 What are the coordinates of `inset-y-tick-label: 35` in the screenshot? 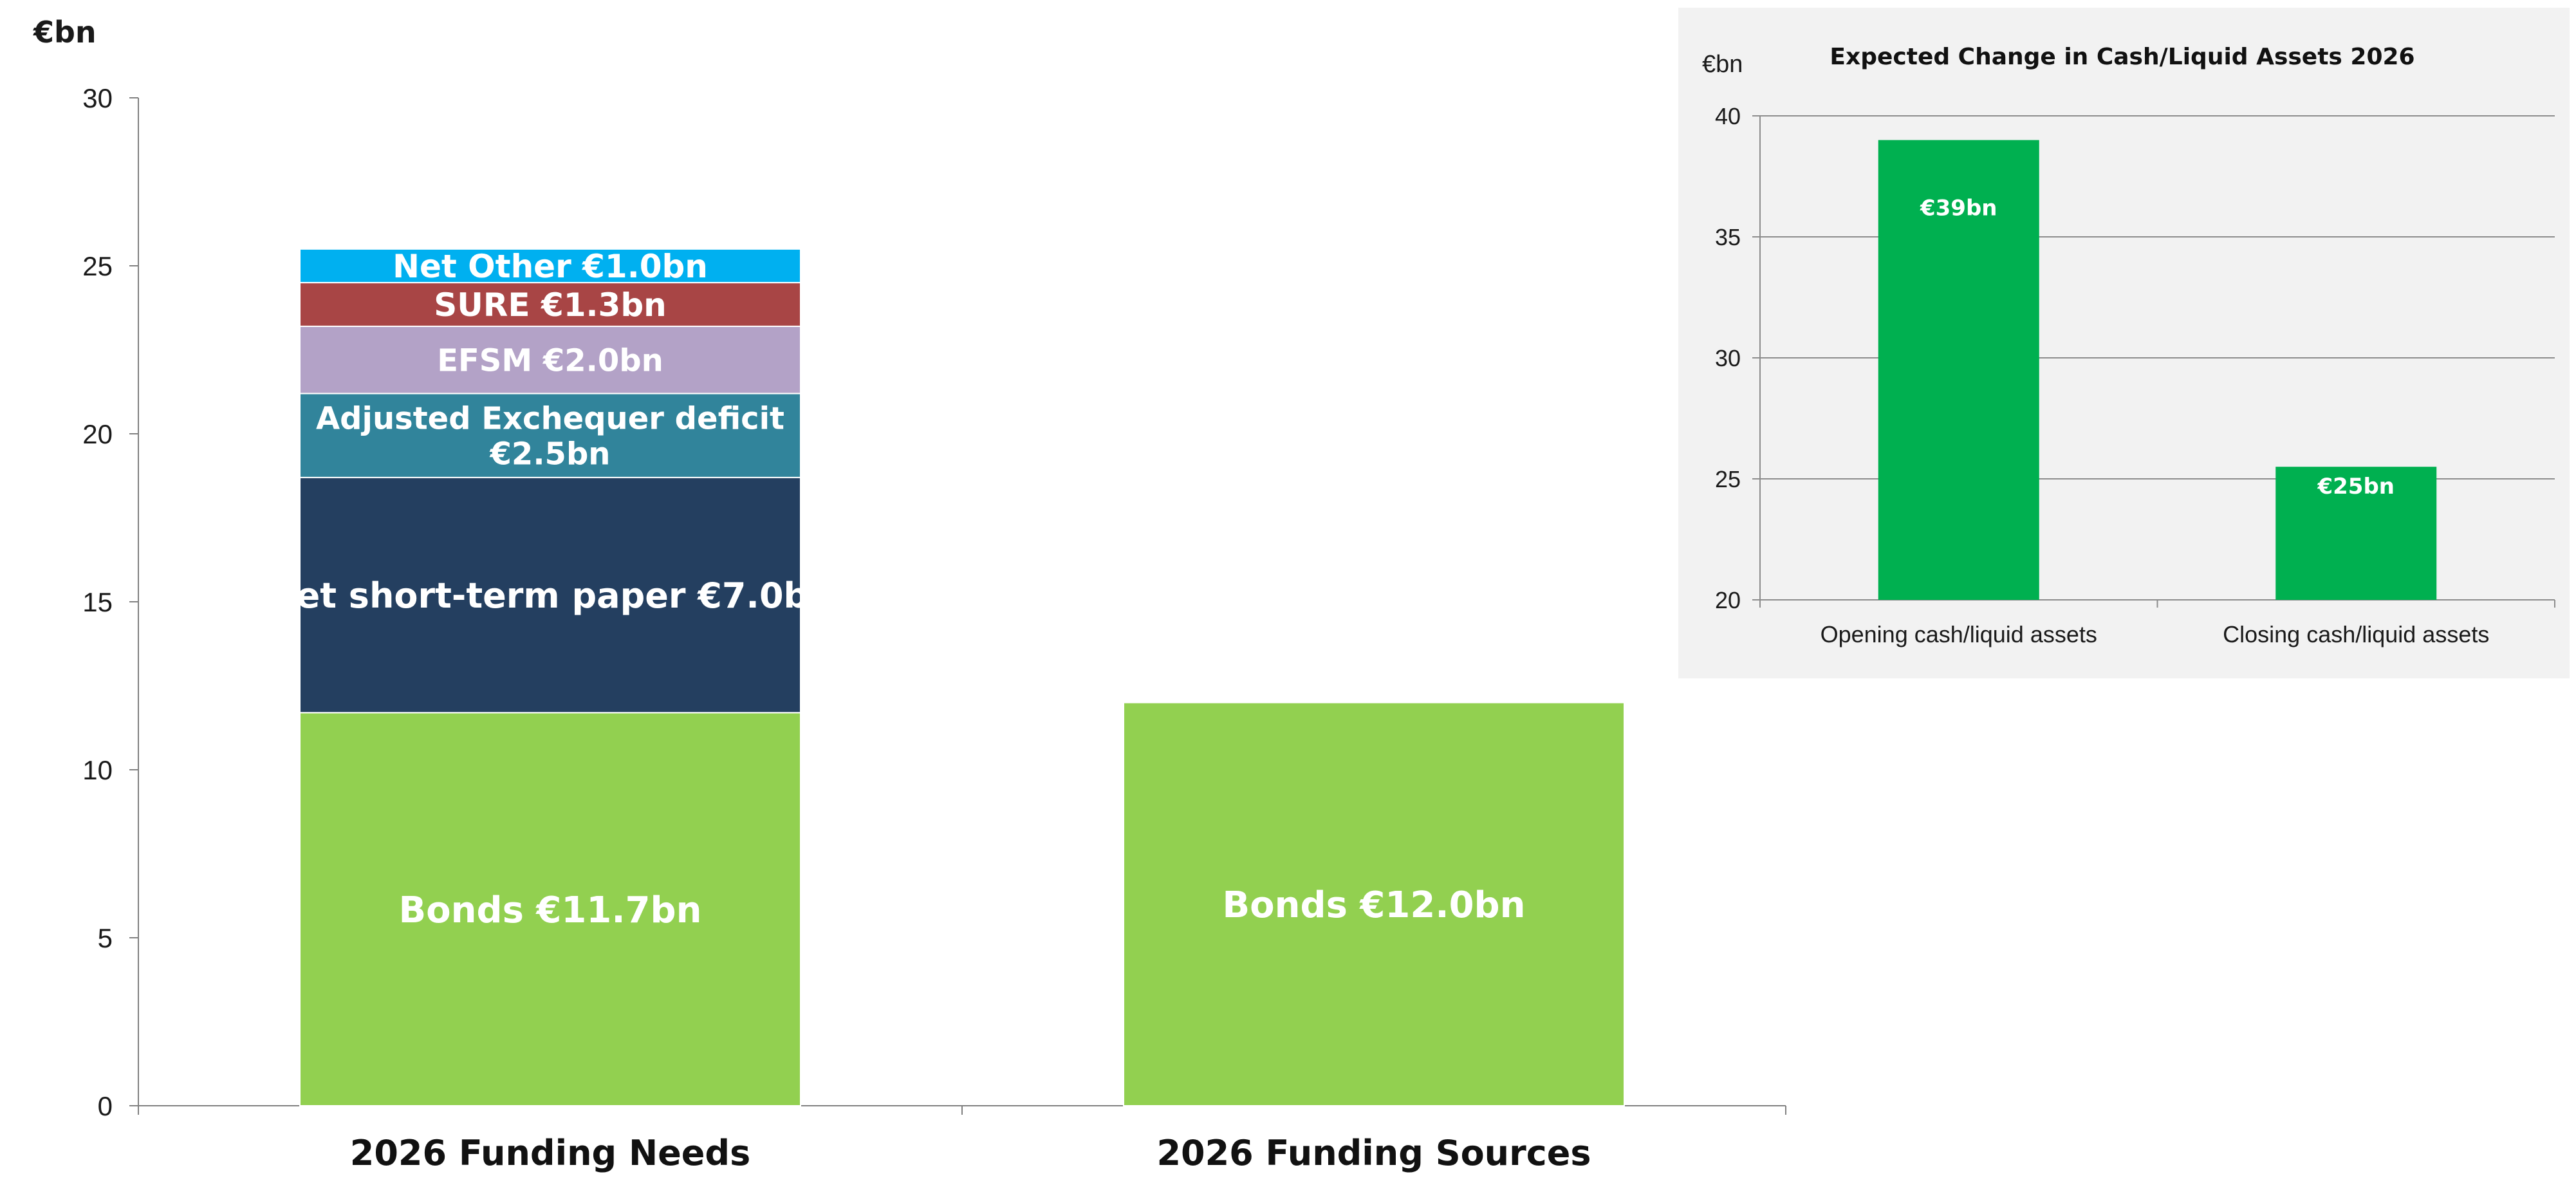 It's located at (1728, 237).